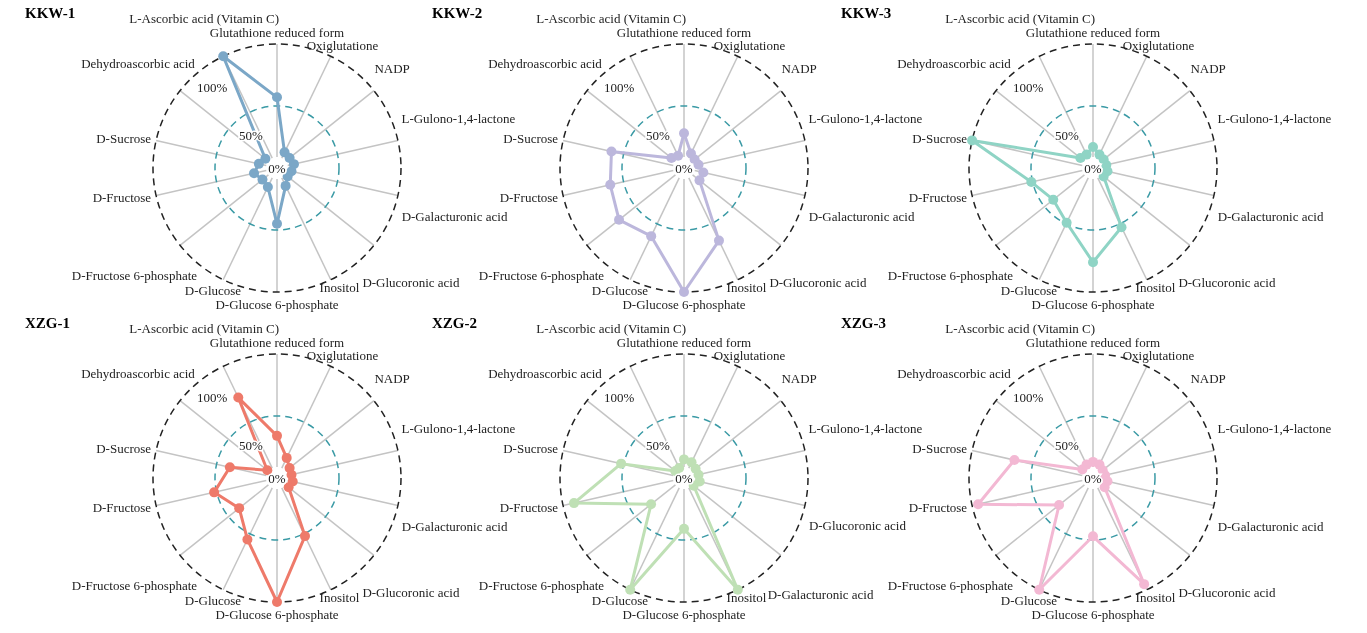 The width and height of the screenshot is (1367, 633). What do you see at coordinates (457, 13) in the screenshot?
I see `chart-title: KKW-2` at bounding box center [457, 13].